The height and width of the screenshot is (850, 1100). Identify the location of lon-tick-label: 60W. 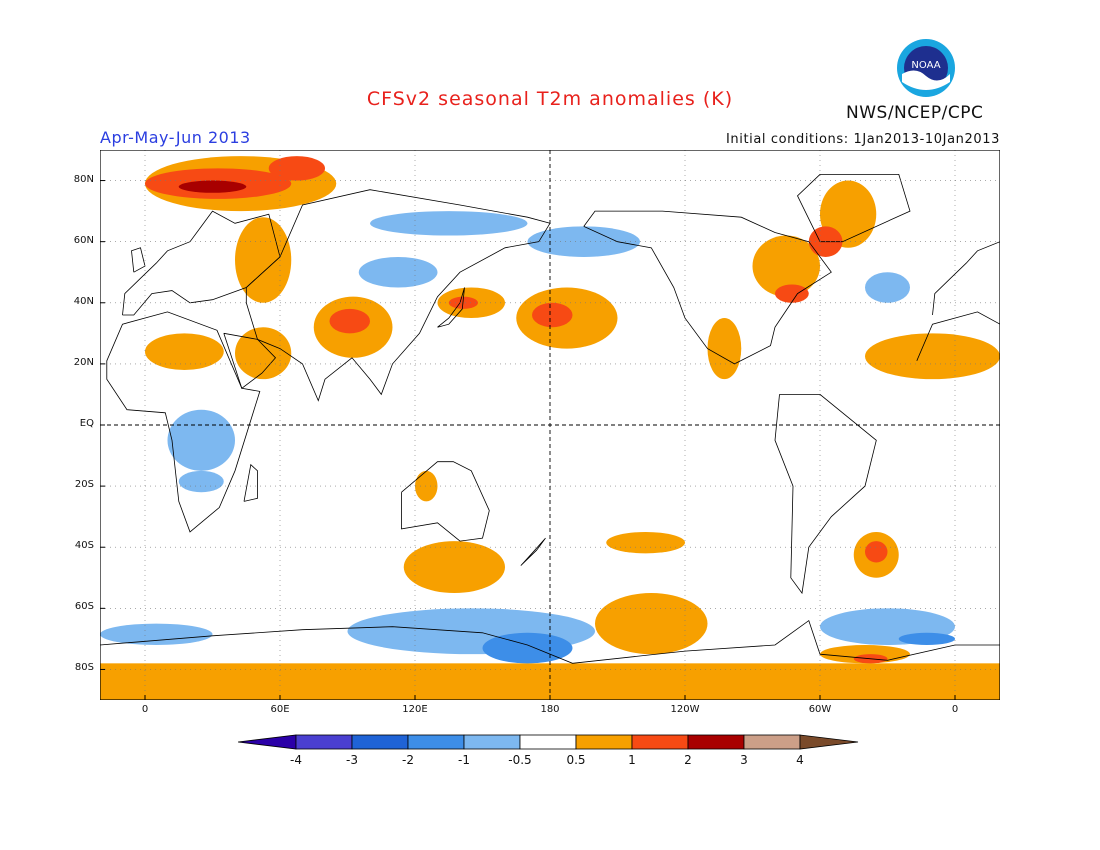
(820, 709).